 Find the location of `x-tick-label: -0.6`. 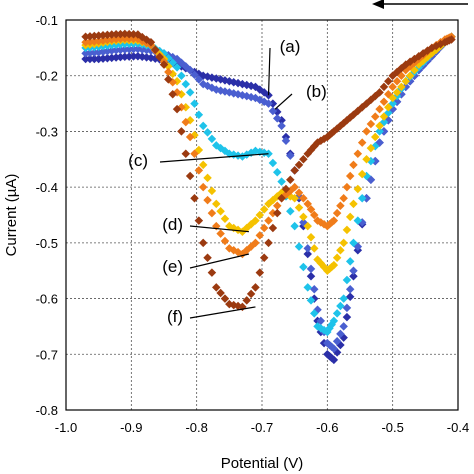

x-tick-label: -0.6 is located at coordinates (327, 427).